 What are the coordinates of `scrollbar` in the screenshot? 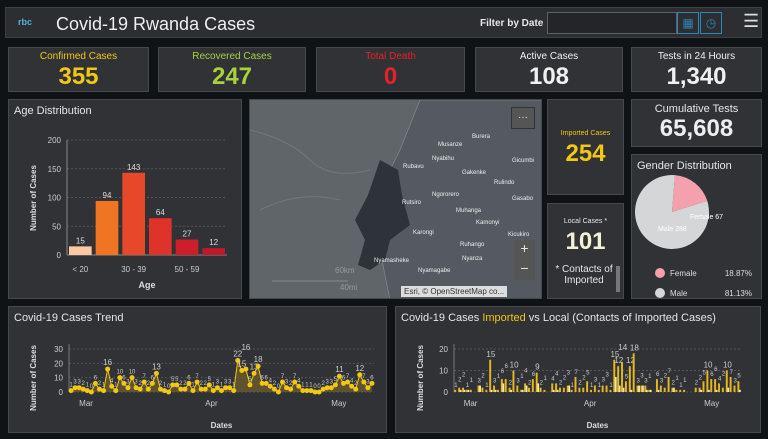 It's located at (618, 279).